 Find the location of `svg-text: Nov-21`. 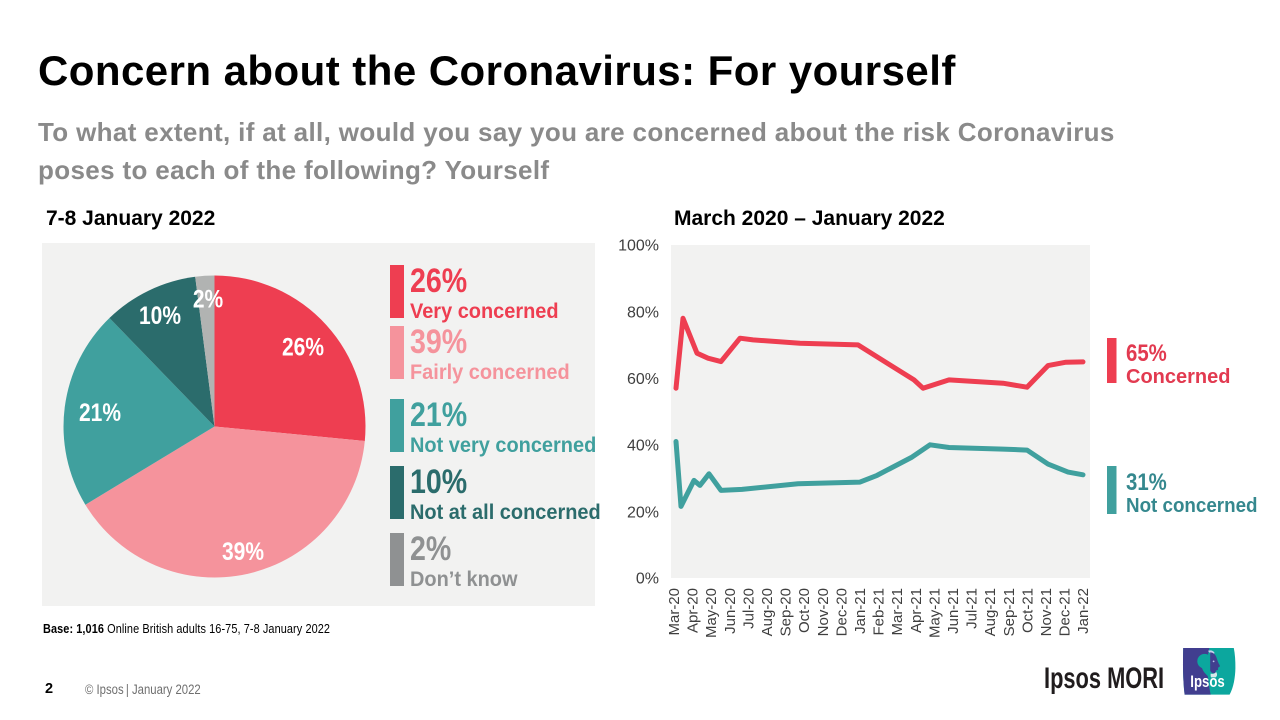

svg-text: Nov-21 is located at coordinates (1046, 612).